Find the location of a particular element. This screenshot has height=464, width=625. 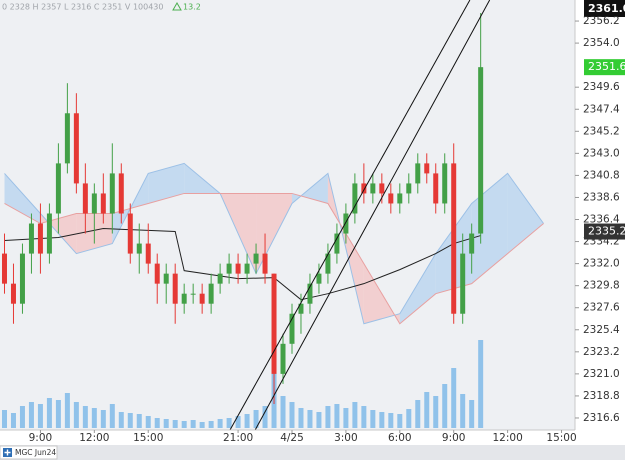

change-arrow is located at coordinates (177, 6).